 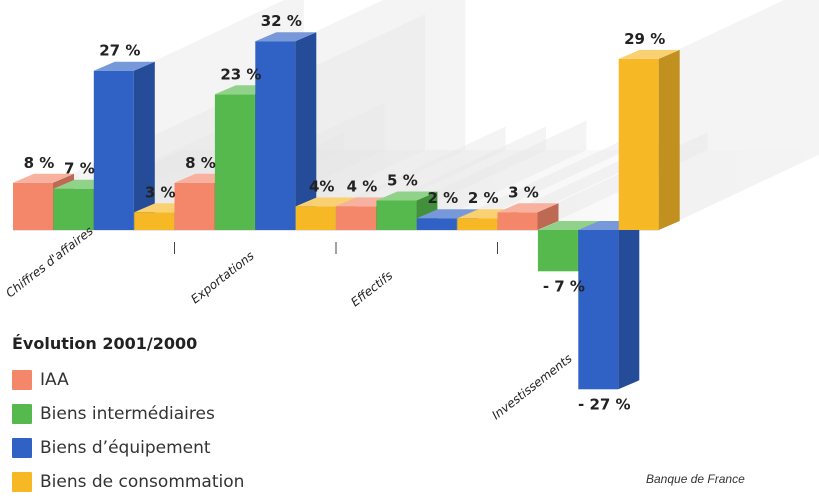 What do you see at coordinates (142, 482) in the screenshot?
I see `legend-label: Biens de consommation` at bounding box center [142, 482].